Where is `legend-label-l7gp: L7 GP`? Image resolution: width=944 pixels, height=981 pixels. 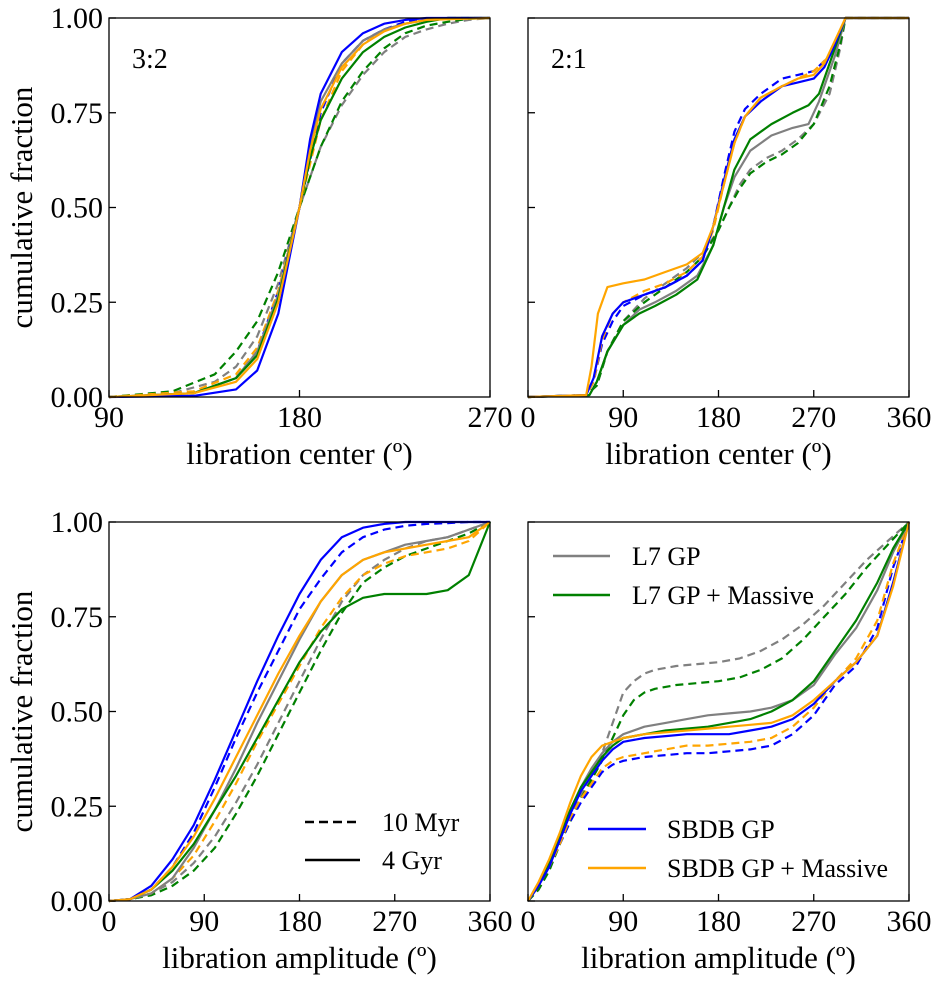
legend-label-l7gp: L7 GP is located at coordinates (666, 556).